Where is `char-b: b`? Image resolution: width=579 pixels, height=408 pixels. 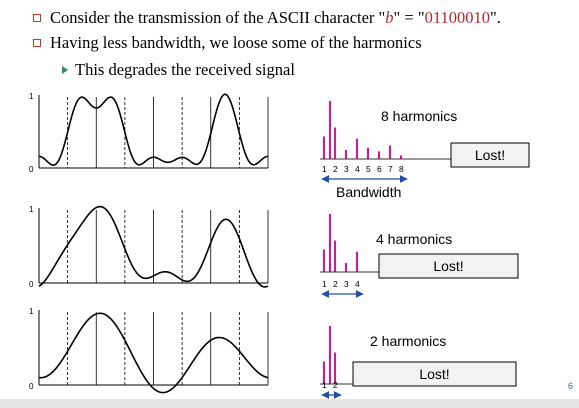 char-b: b is located at coordinates (389, 17).